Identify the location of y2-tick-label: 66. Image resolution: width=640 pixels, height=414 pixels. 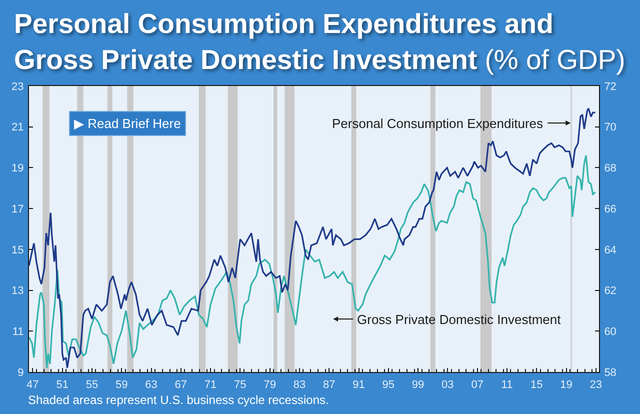
(610, 209).